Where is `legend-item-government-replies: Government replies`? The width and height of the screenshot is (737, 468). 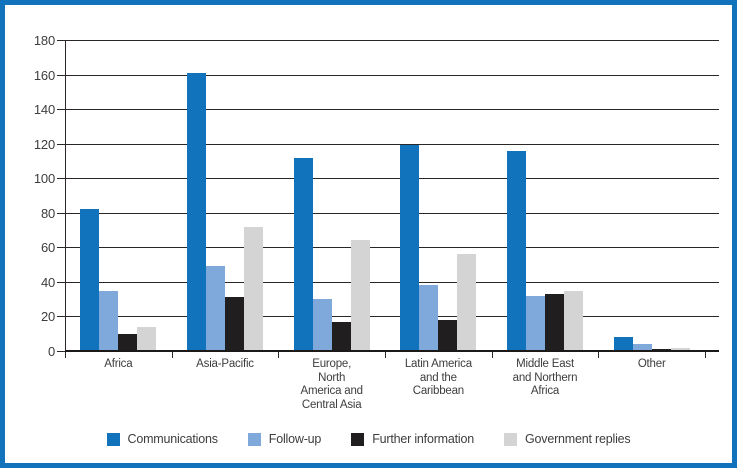 legend-item-government-replies: Government replies is located at coordinates (567, 439).